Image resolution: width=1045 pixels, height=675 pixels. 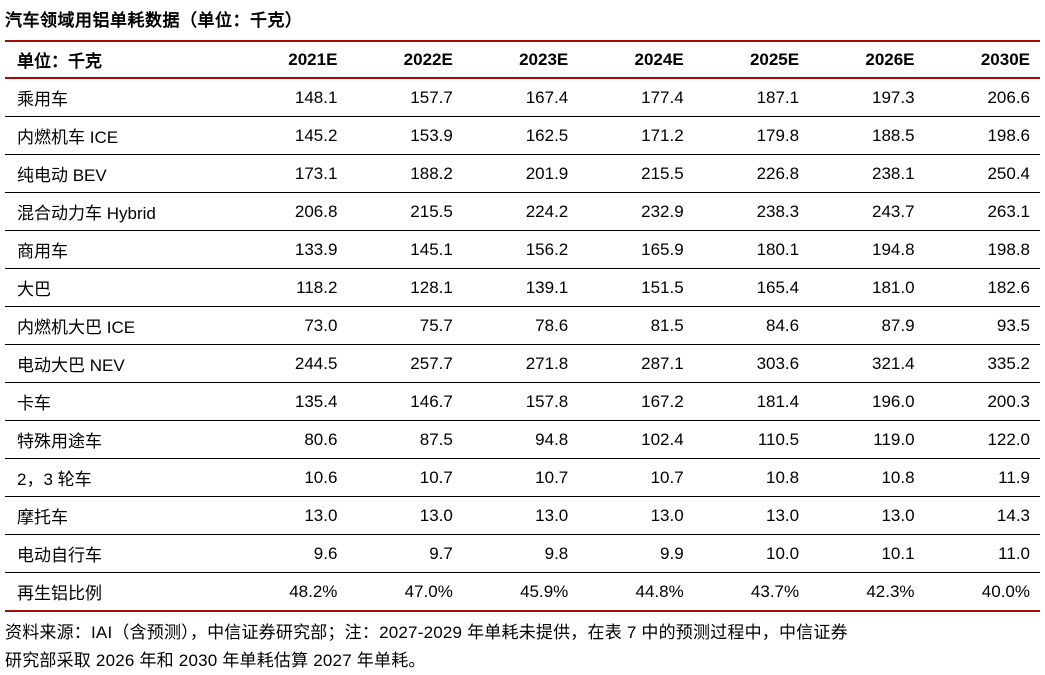 What do you see at coordinates (154, 20) in the screenshot?
I see `table-title: 汽车领域用铝单耗数据（单位：千克）` at bounding box center [154, 20].